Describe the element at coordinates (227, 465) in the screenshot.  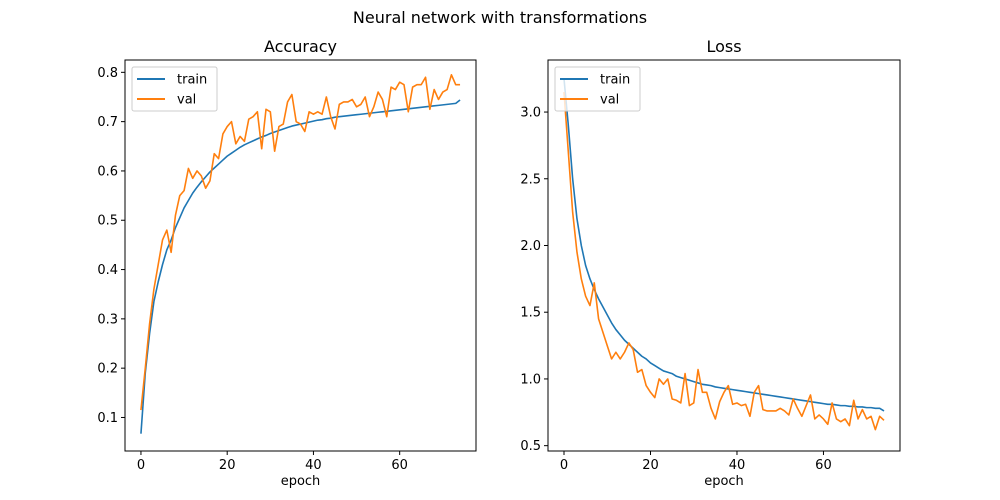
I see `accuracy-x-tick-label: 20` at that location.